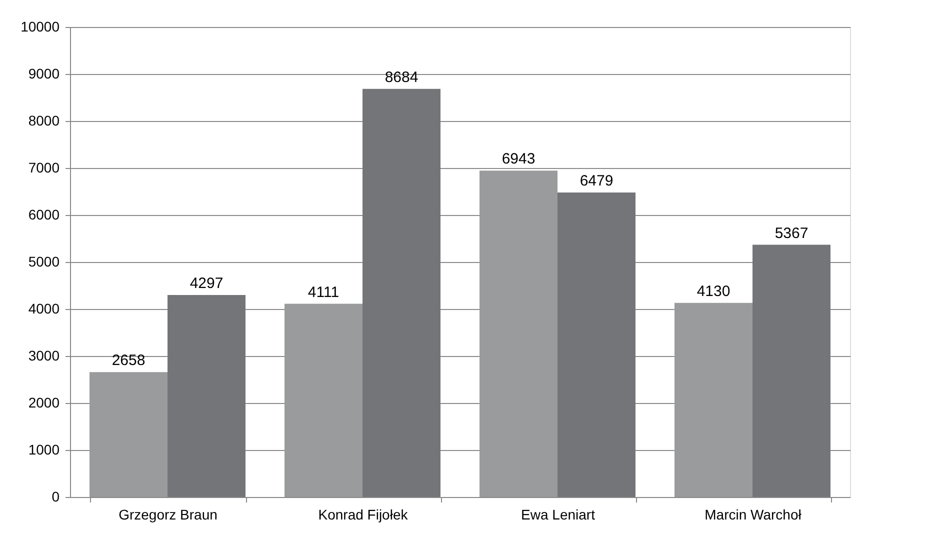  I want to click on y-tick-label: 5000, so click(44, 262).